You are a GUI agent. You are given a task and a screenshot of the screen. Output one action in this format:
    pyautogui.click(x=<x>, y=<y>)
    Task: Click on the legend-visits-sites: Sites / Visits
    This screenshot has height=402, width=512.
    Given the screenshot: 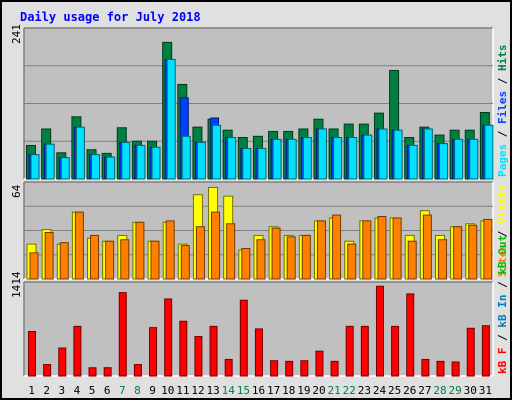 What is the action you would take?
    pyautogui.click(x=502, y=230)
    